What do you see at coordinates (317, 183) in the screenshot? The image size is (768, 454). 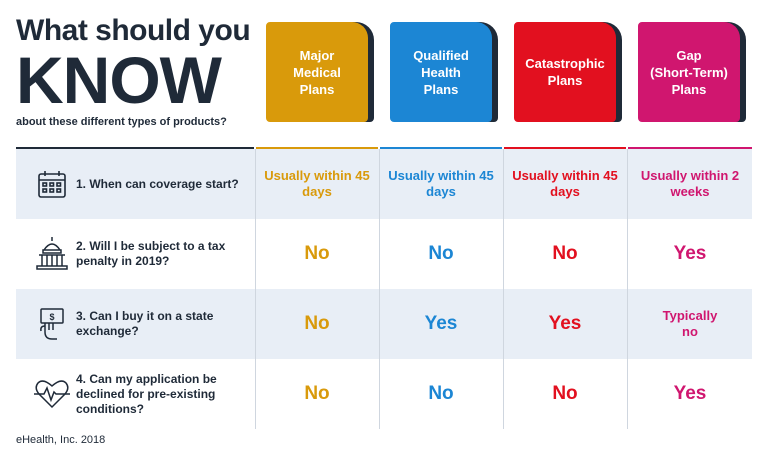 I see `answer-major-medical: Usually within 45 days` at bounding box center [317, 183].